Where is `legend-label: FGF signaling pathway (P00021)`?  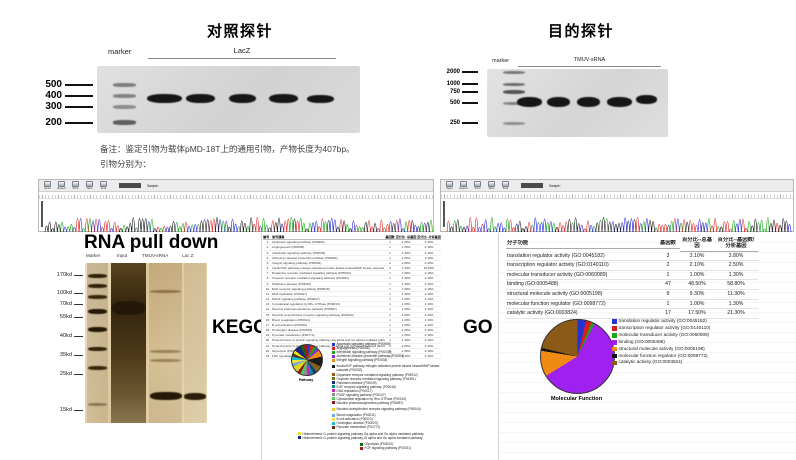 legend-label: FGF signaling pathway (P00021) is located at coordinates (388, 448).